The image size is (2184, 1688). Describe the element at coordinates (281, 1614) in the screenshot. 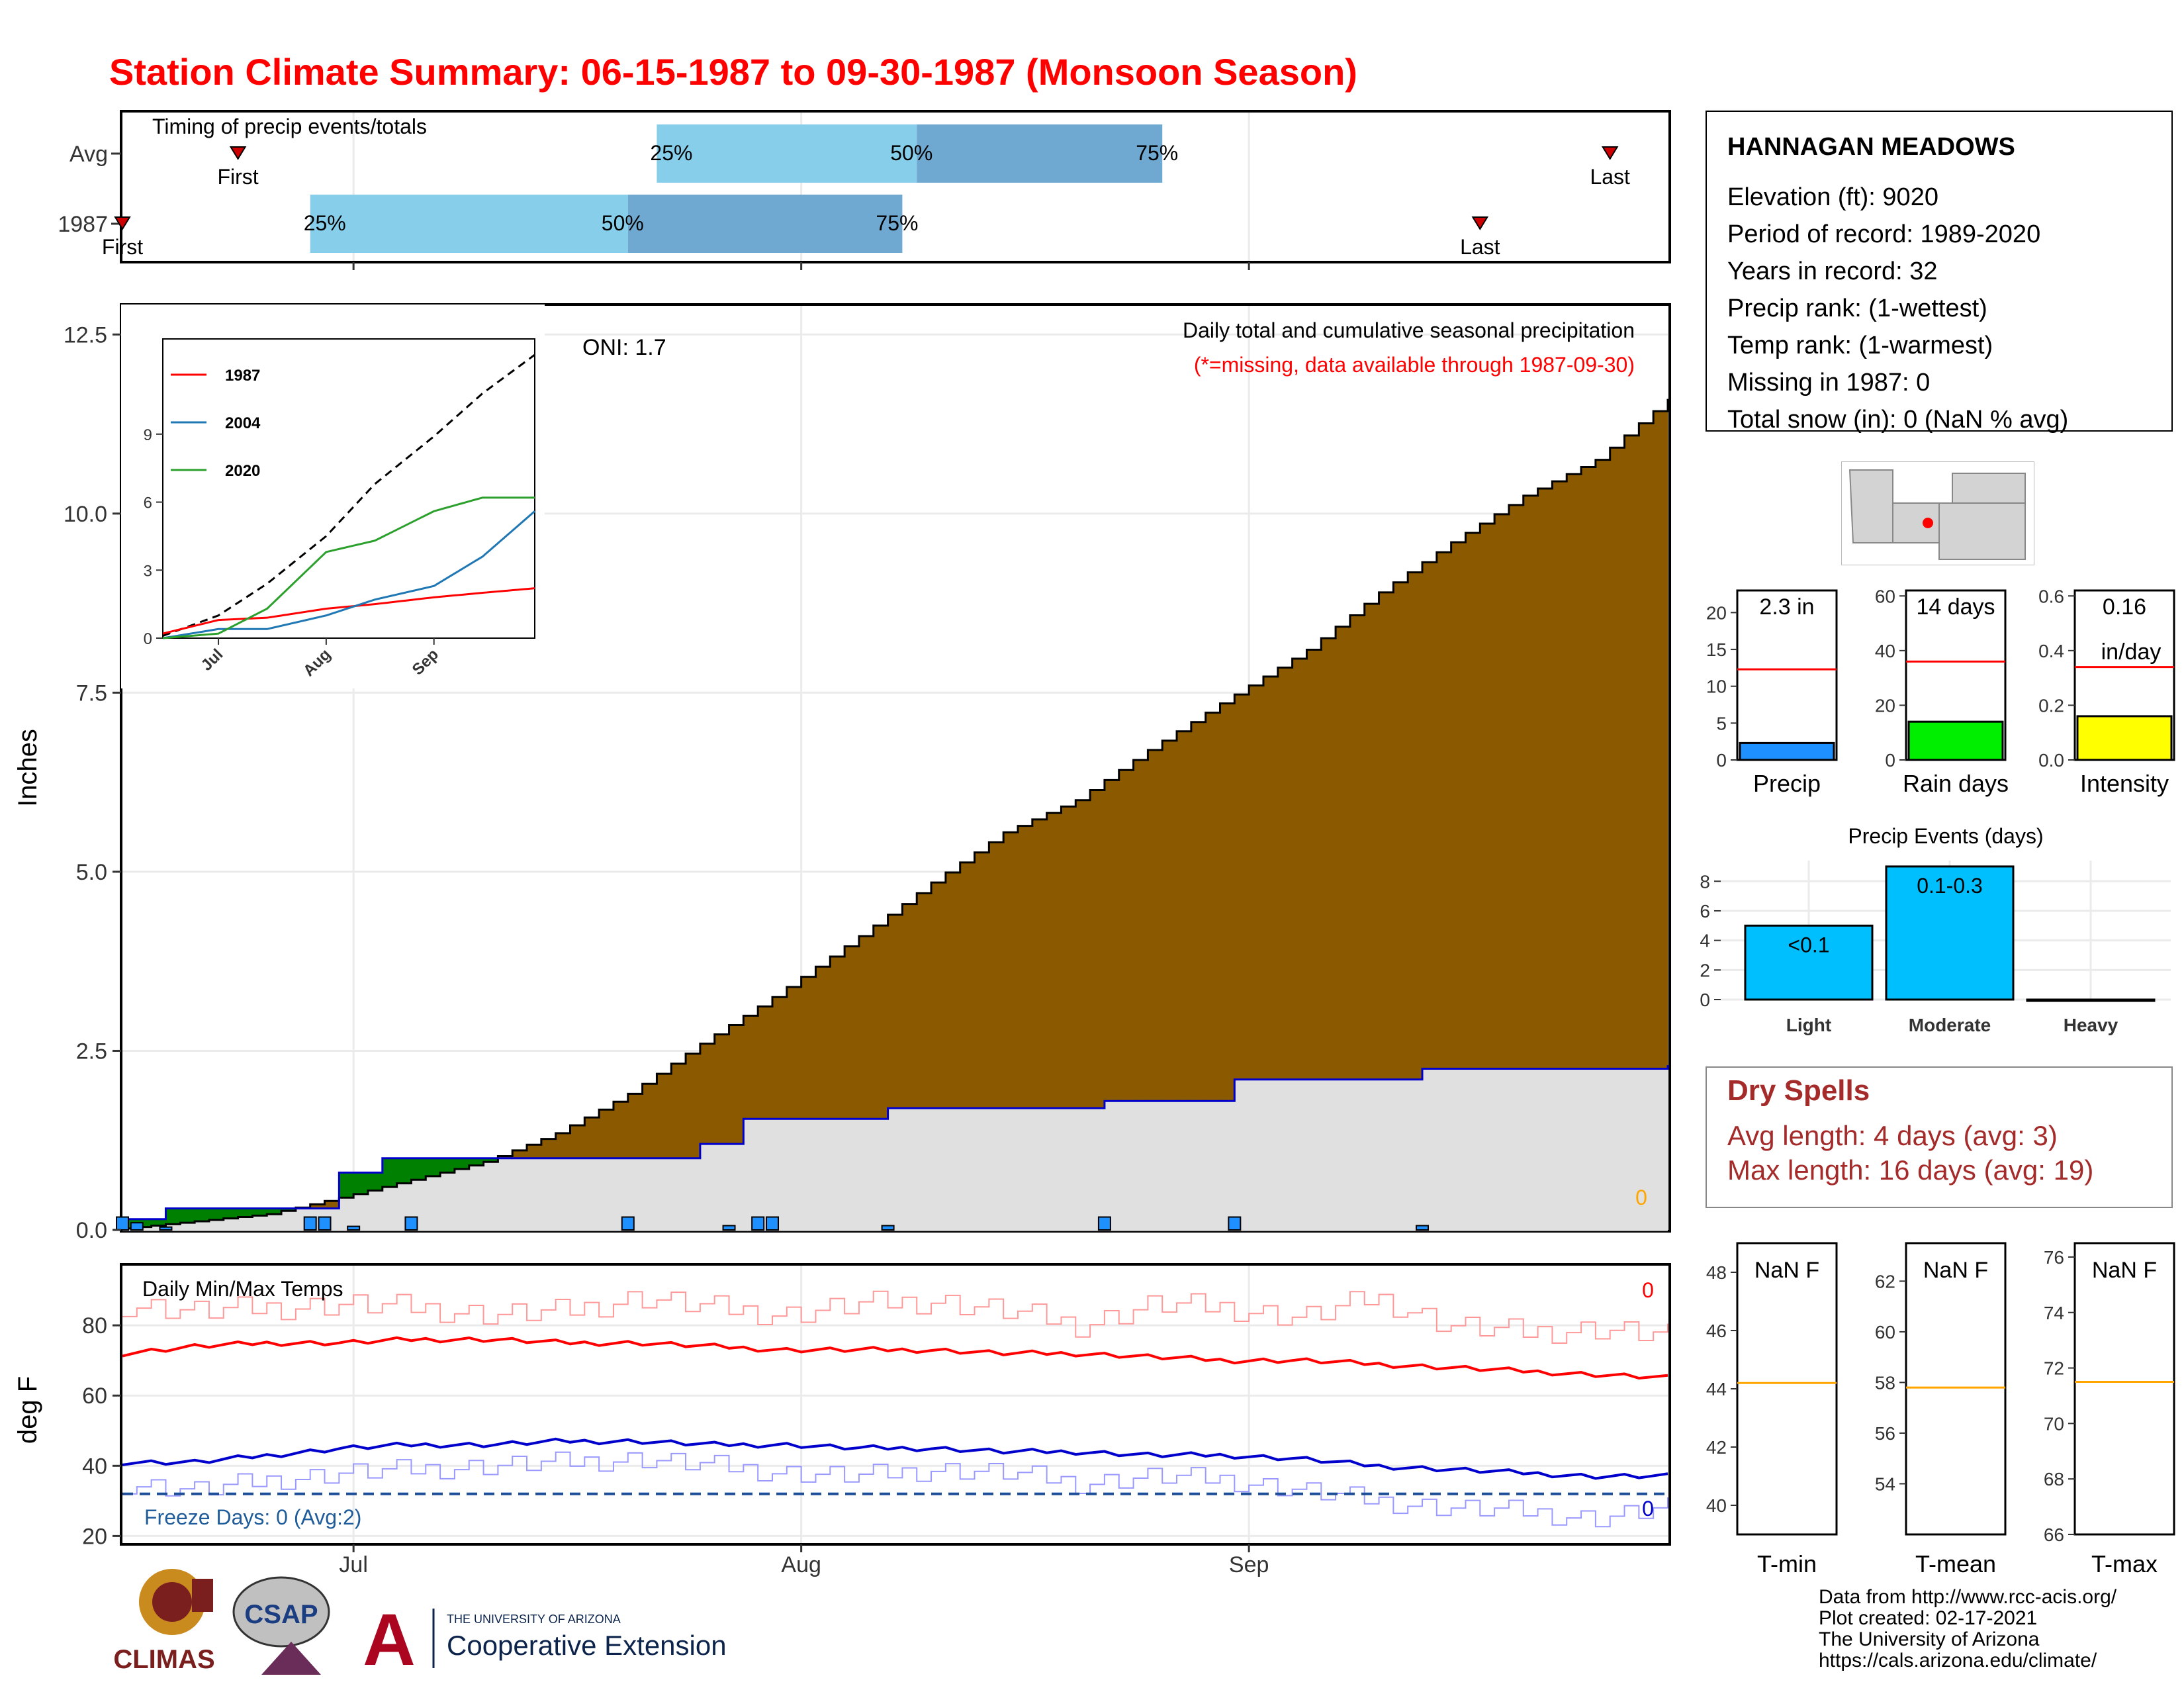

I see `svg-text: CSAP` at that location.